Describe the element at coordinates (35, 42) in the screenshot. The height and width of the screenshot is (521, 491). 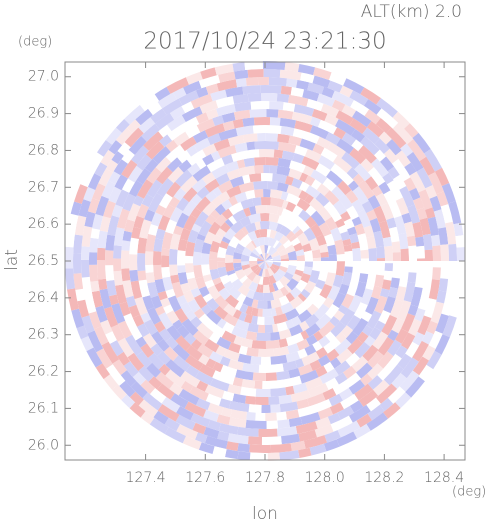
I see `y-unit: (deg)` at that location.